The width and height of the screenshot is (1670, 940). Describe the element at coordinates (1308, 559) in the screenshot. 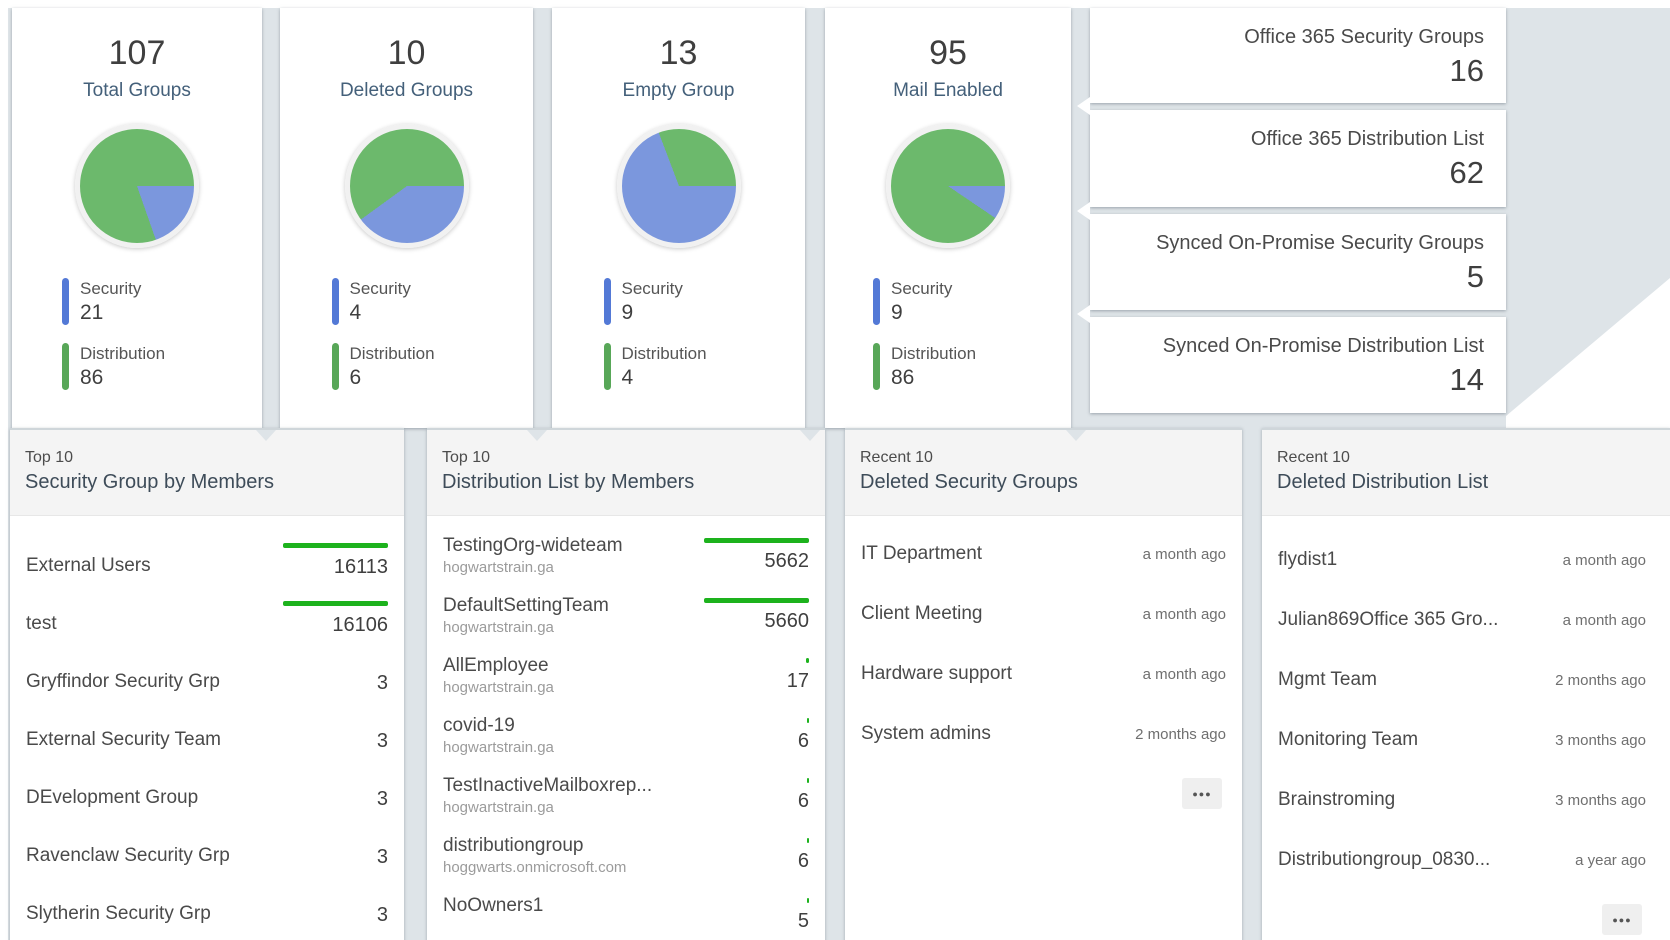

I see `list-name: flydist1` at that location.